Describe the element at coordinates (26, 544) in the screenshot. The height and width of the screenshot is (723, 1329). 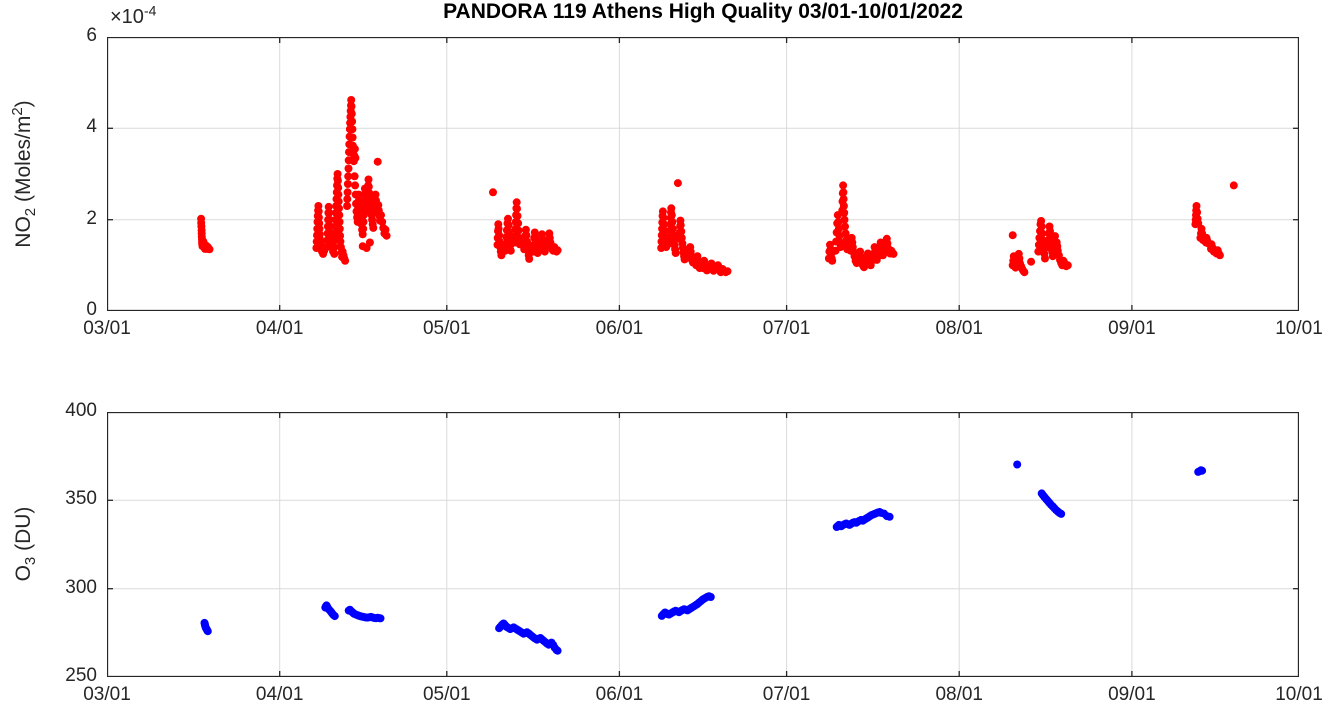
I see `o3-y-axis-label: O3 (DU)` at that location.